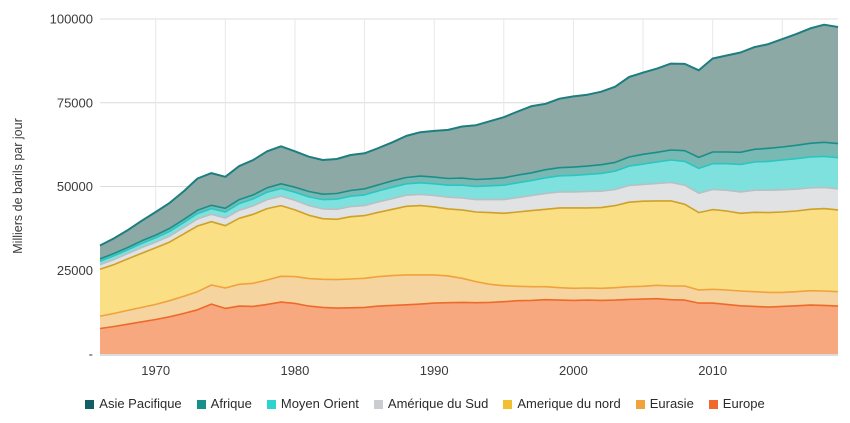  I want to click on legend-item-europe: Europe, so click(736, 404).